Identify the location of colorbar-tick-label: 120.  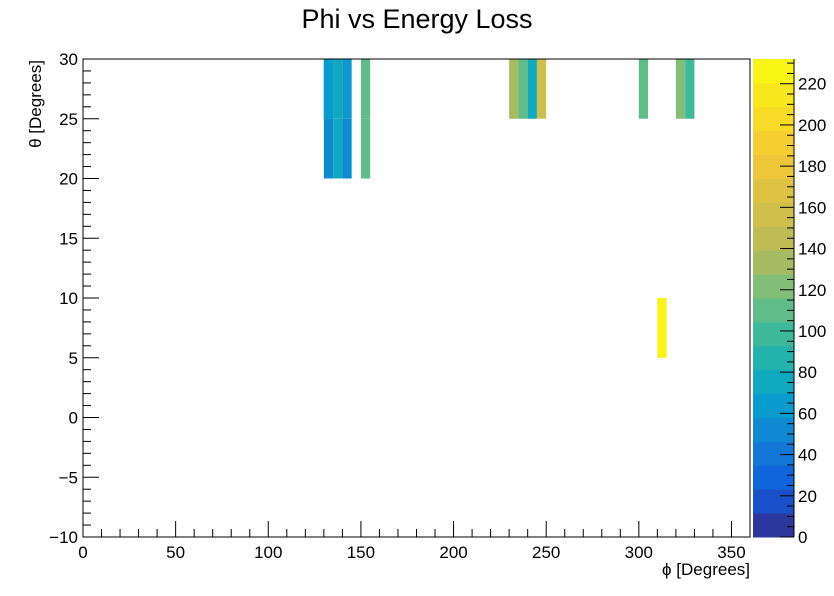
(812, 290).